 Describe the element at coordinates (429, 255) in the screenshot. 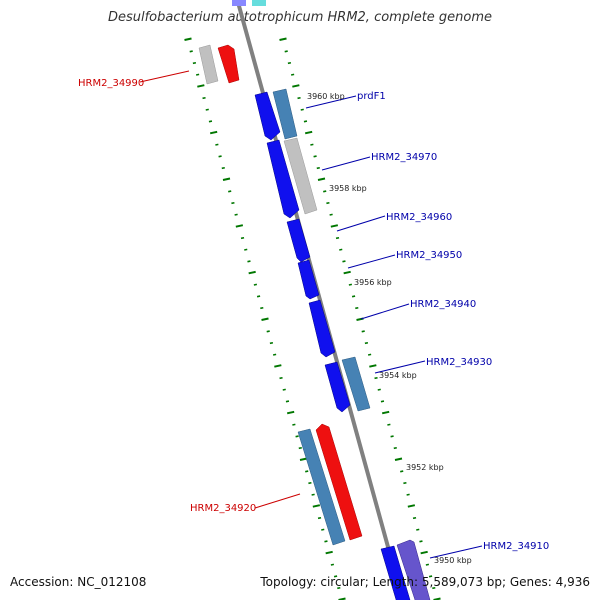

I see `gene-label: HRM2_34950` at that location.